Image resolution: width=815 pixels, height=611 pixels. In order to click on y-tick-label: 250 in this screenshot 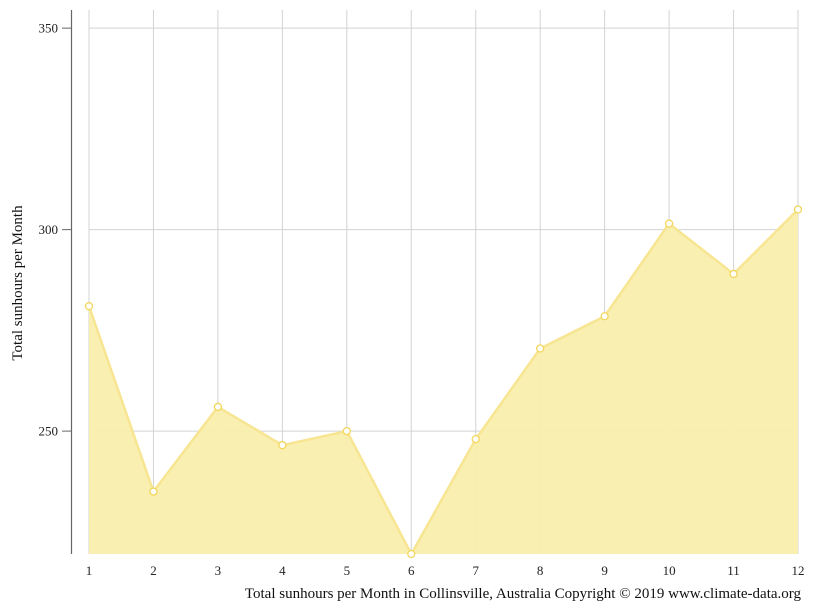, I will do `click(49, 431)`.